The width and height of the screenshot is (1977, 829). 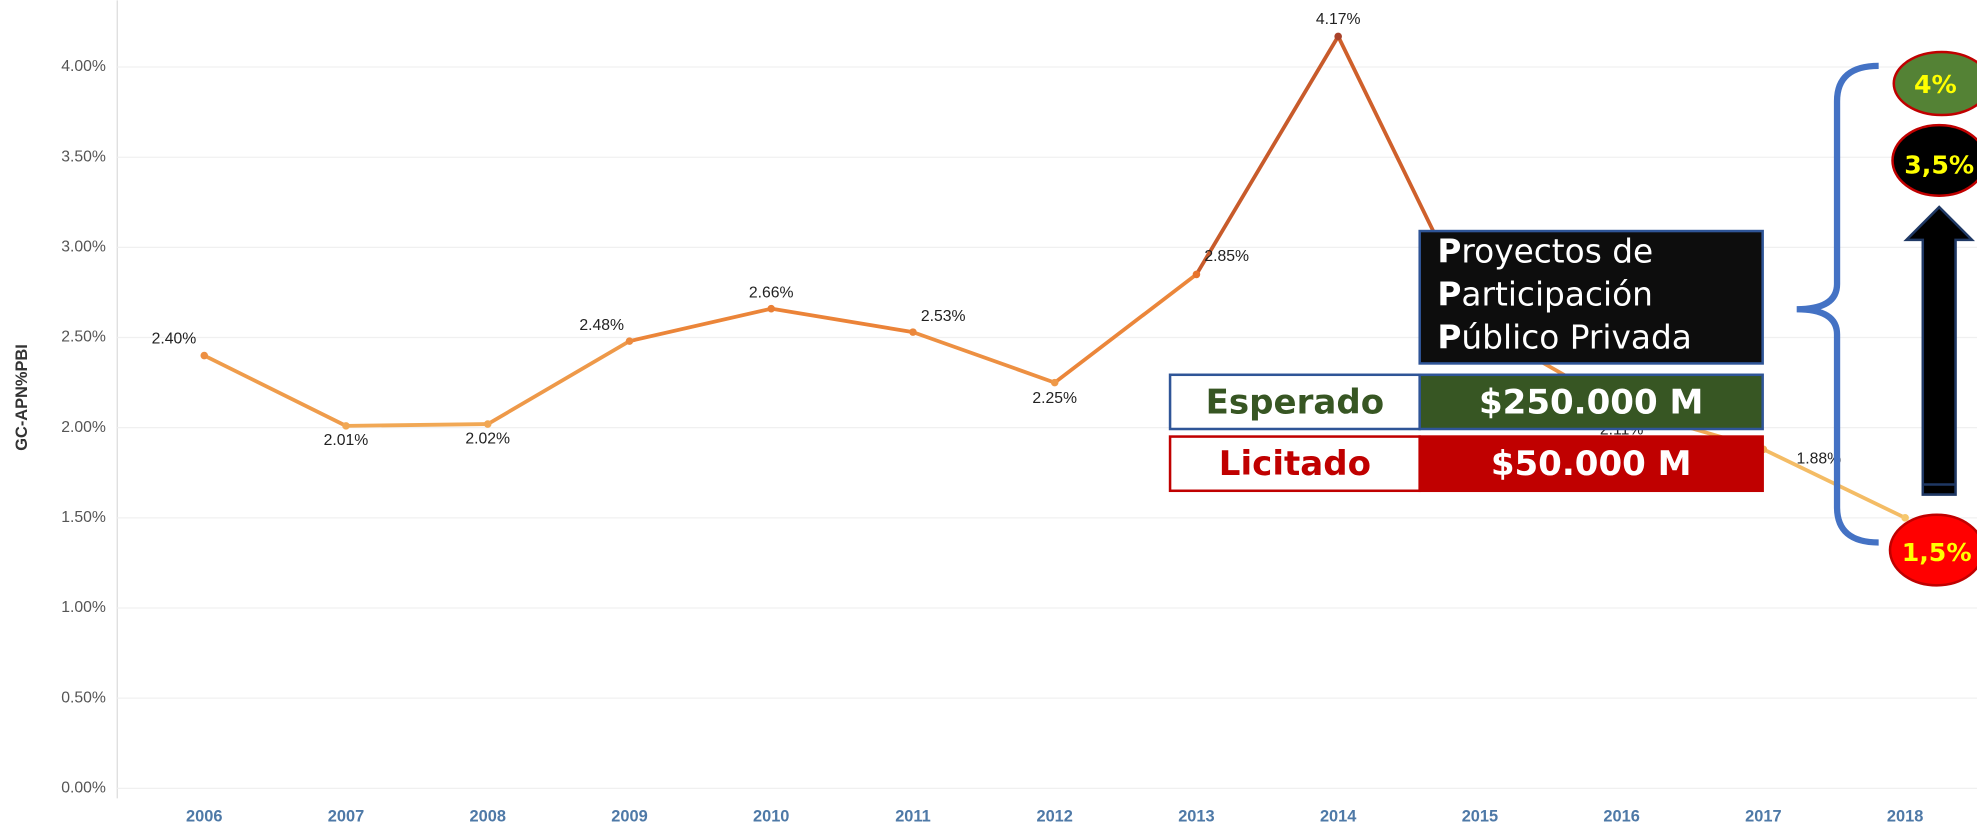 What do you see at coordinates (1905, 817) in the screenshot?
I see `x-tick-label: 2018` at bounding box center [1905, 817].